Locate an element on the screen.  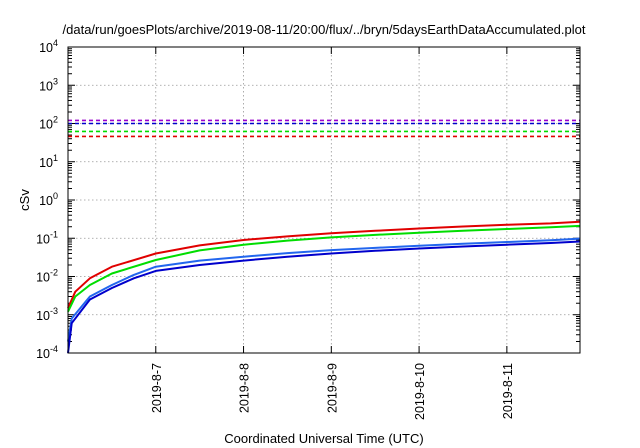
y-tick-label: 10⁻³ is located at coordinates (47, 314).